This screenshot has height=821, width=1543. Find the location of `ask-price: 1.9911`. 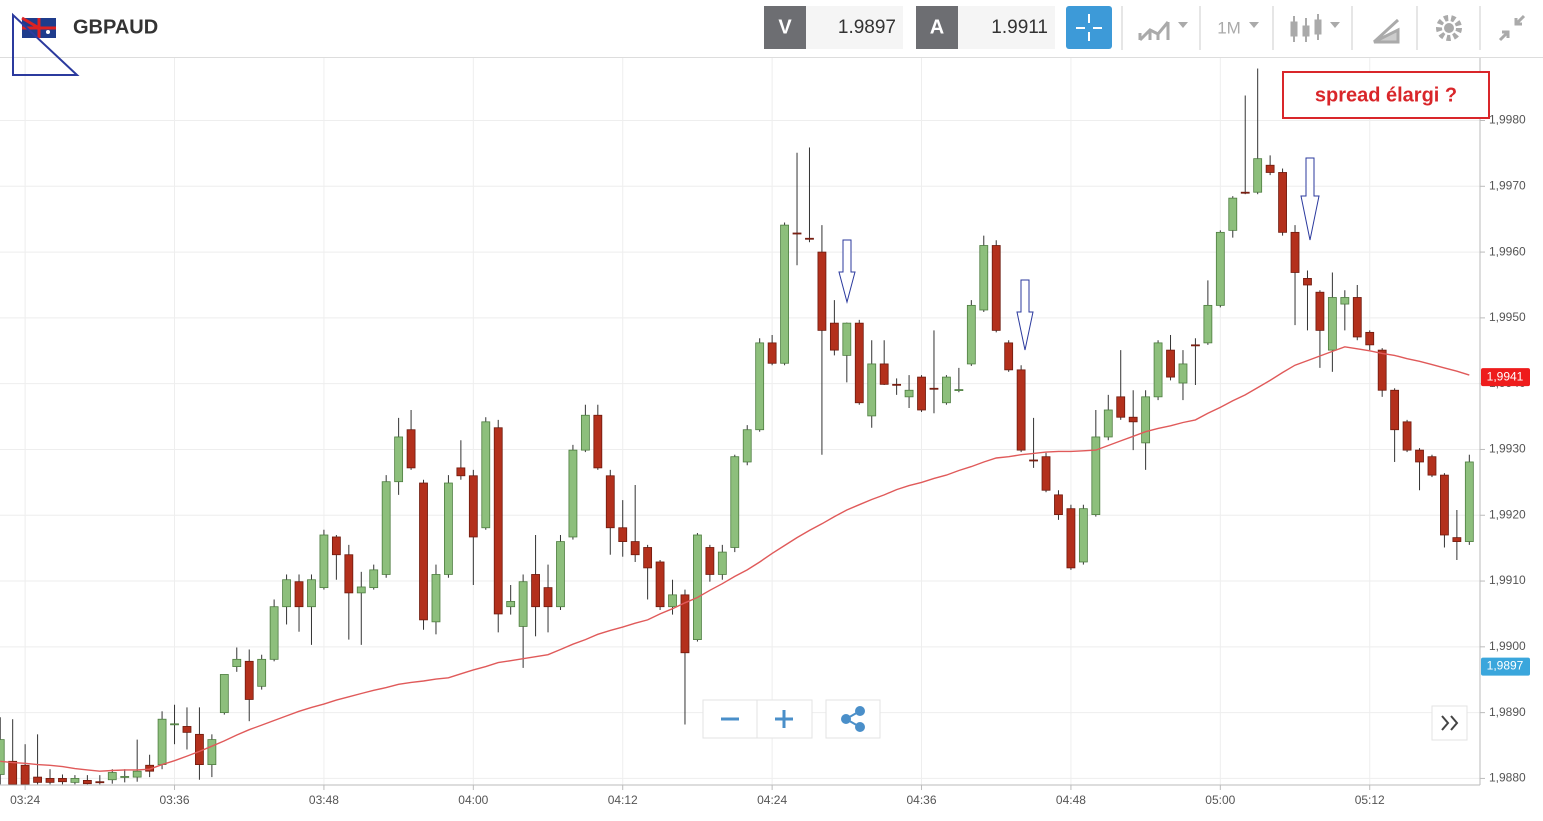

ask-price: 1.9911 is located at coordinates (1019, 27).